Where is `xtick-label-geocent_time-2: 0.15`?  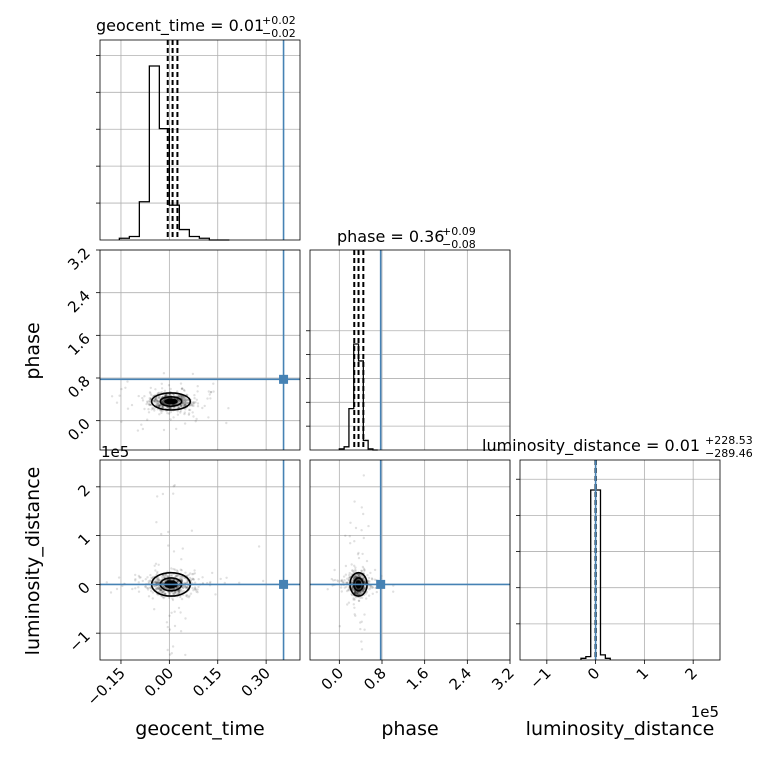 xtick-label-geocent_time-2: 0.15 is located at coordinates (207, 682).